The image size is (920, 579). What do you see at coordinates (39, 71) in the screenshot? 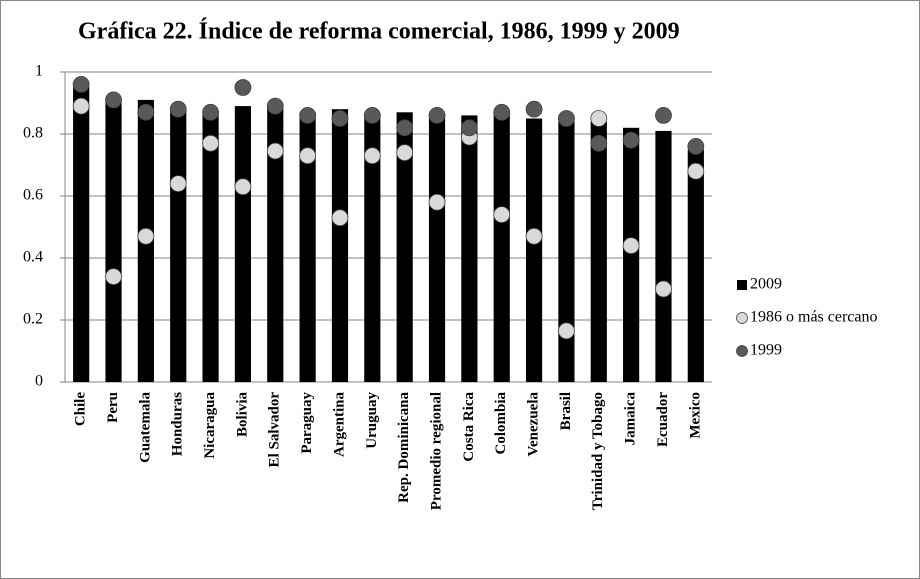
I see `y-tick-label: 1` at bounding box center [39, 71].